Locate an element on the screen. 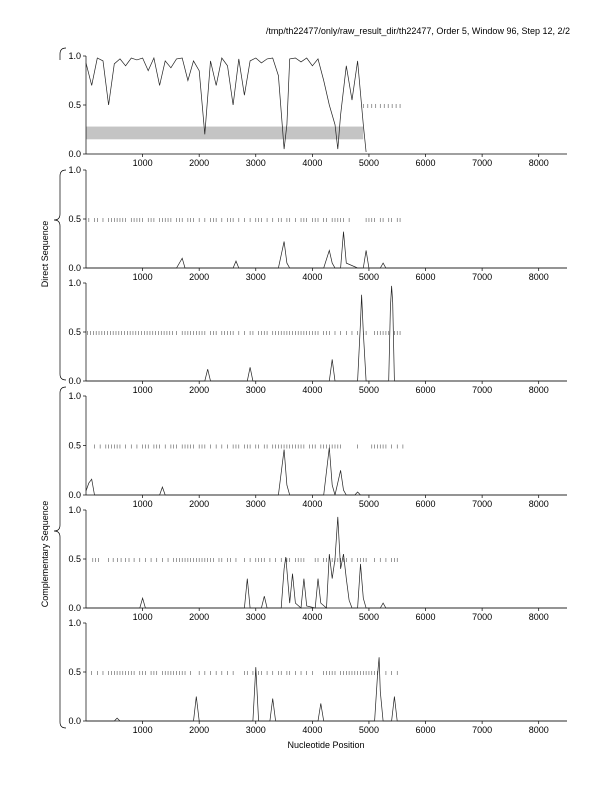  complementary-group-brace is located at coordinates (60, 557).